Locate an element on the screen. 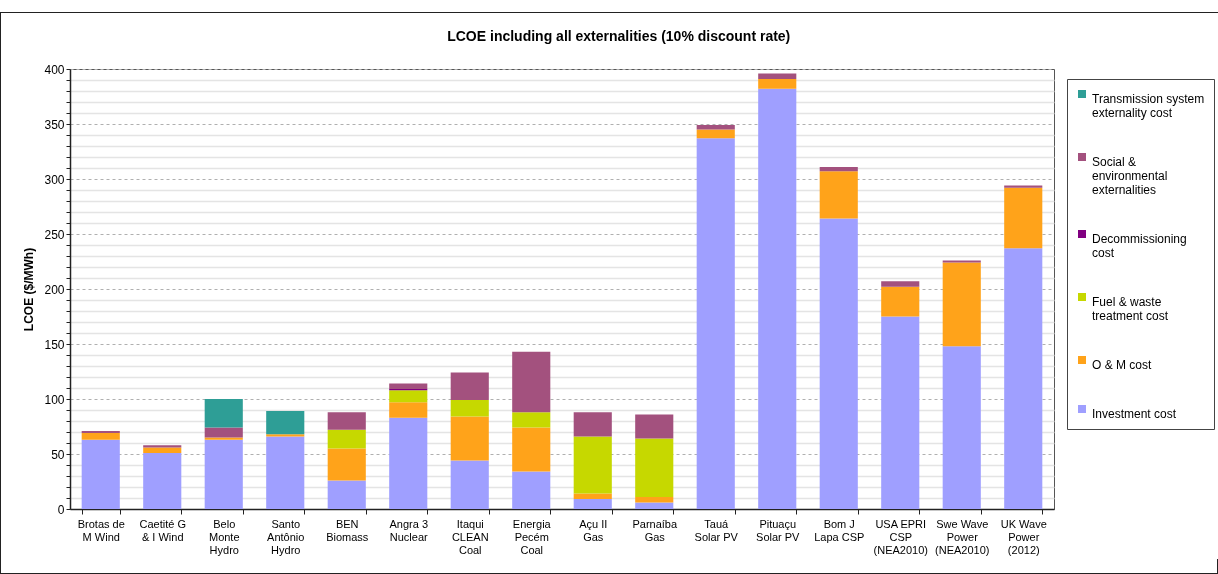 The image size is (1218, 574). legend-label: Investment cost is located at coordinates (1134, 414).